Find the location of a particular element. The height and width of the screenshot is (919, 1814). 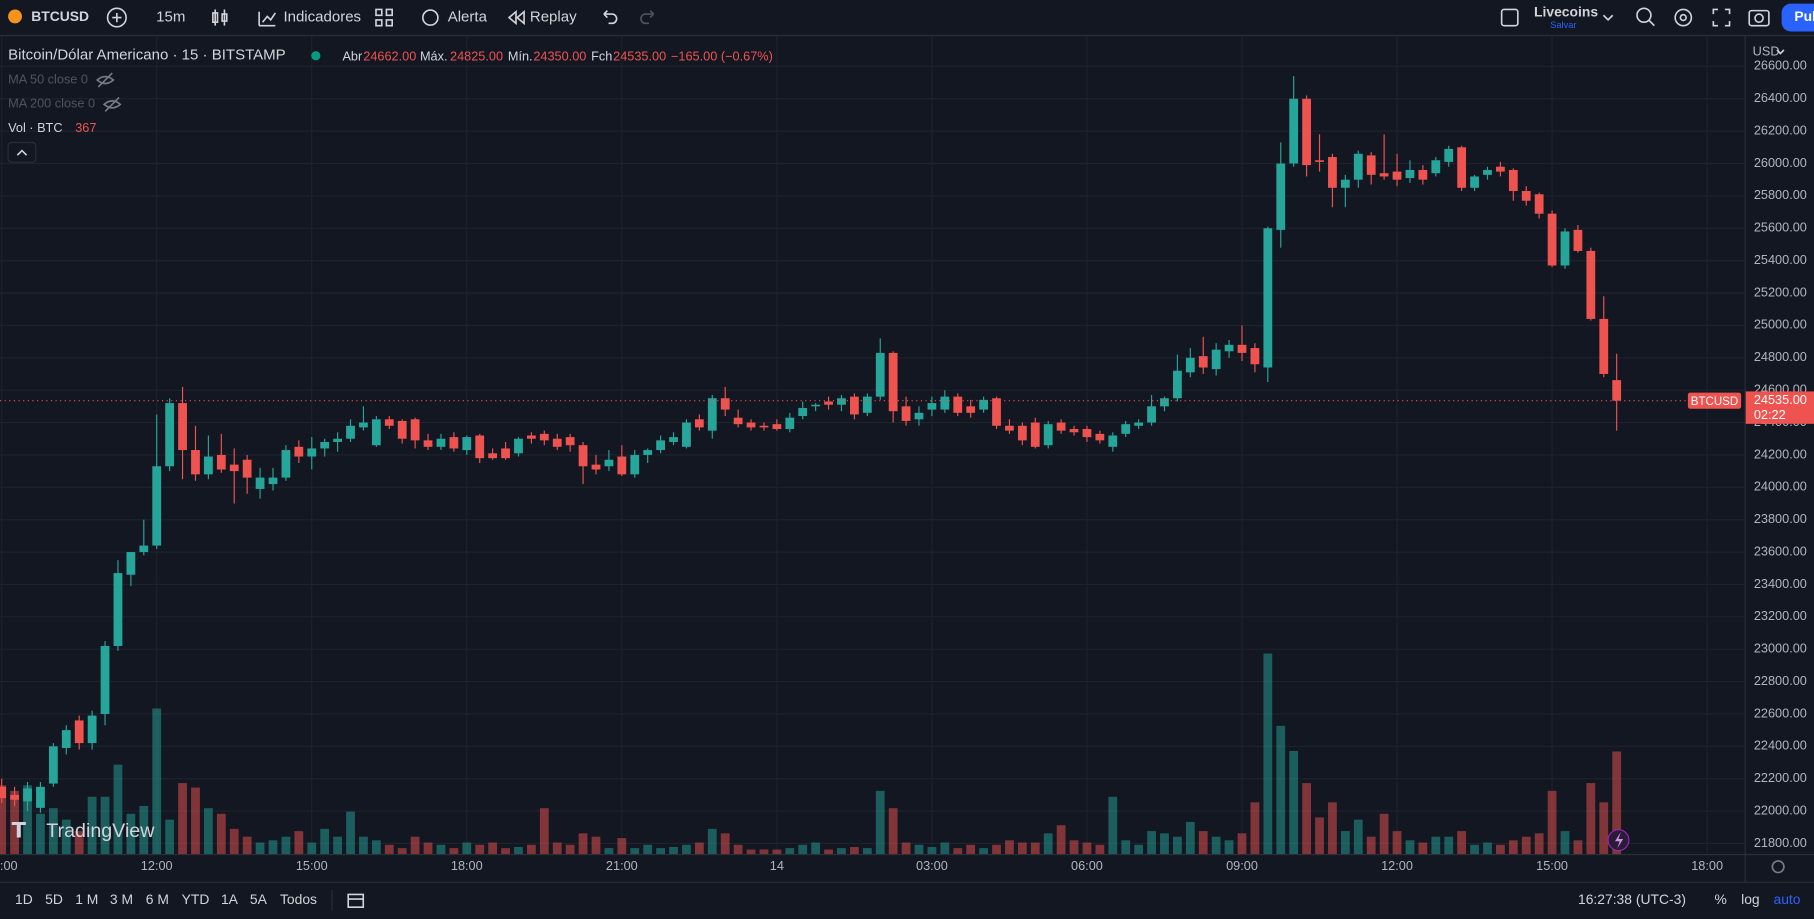

range-button: 3 M is located at coordinates (121, 899).